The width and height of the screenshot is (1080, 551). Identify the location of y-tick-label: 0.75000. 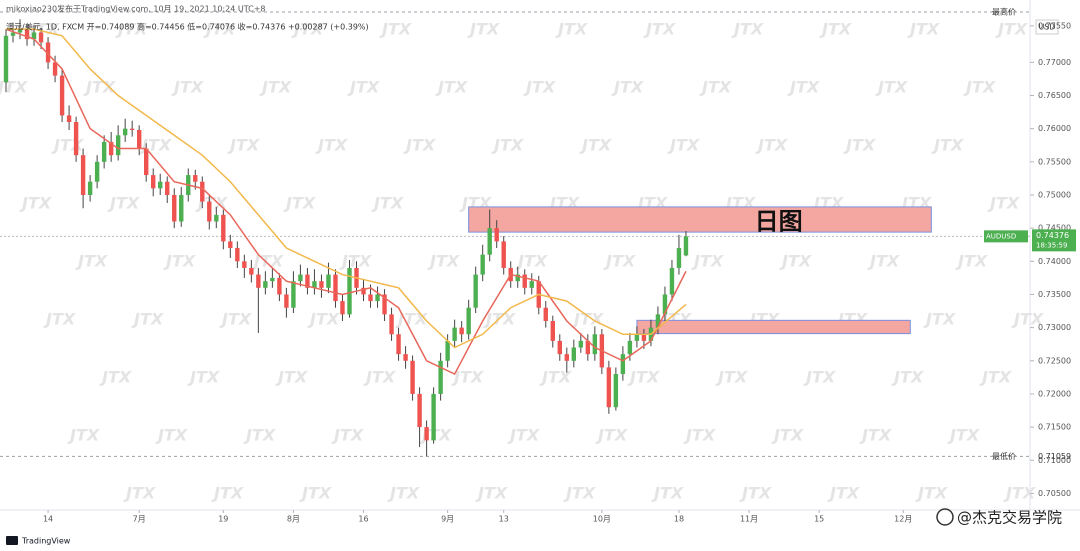
(1054, 194).